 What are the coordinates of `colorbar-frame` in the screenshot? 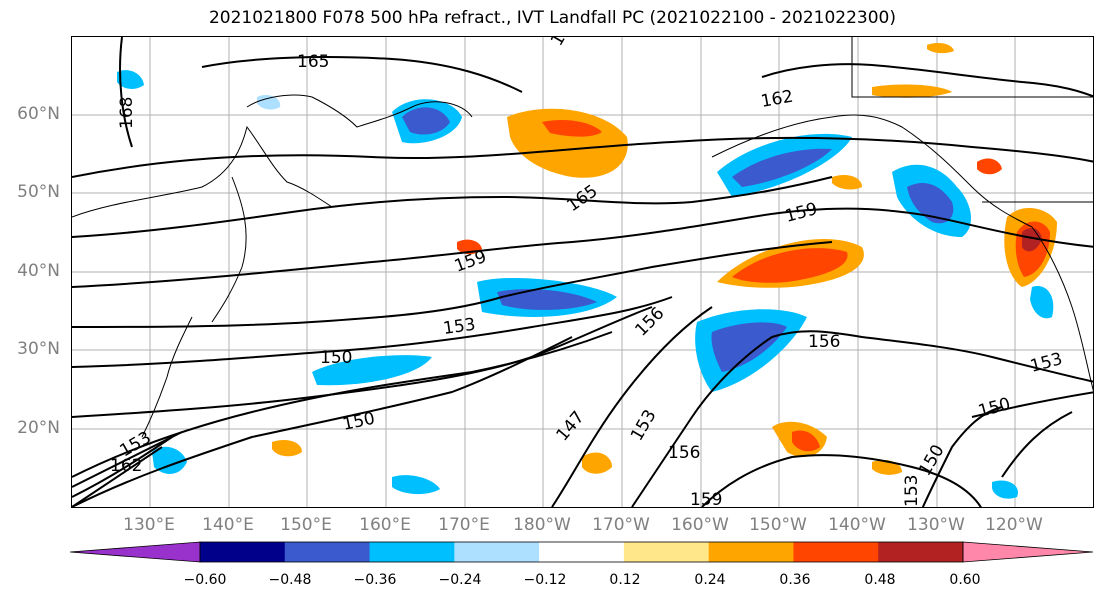 It's located at (581, 552).